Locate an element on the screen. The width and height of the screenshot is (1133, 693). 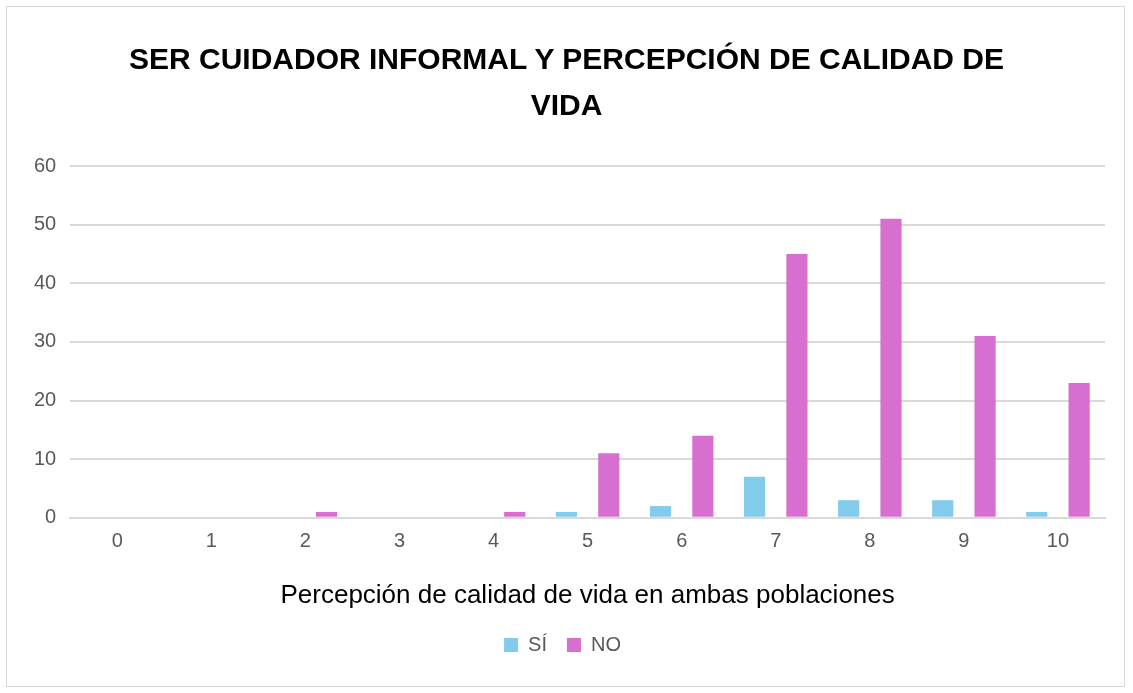
legend-label: NO is located at coordinates (605, 643).